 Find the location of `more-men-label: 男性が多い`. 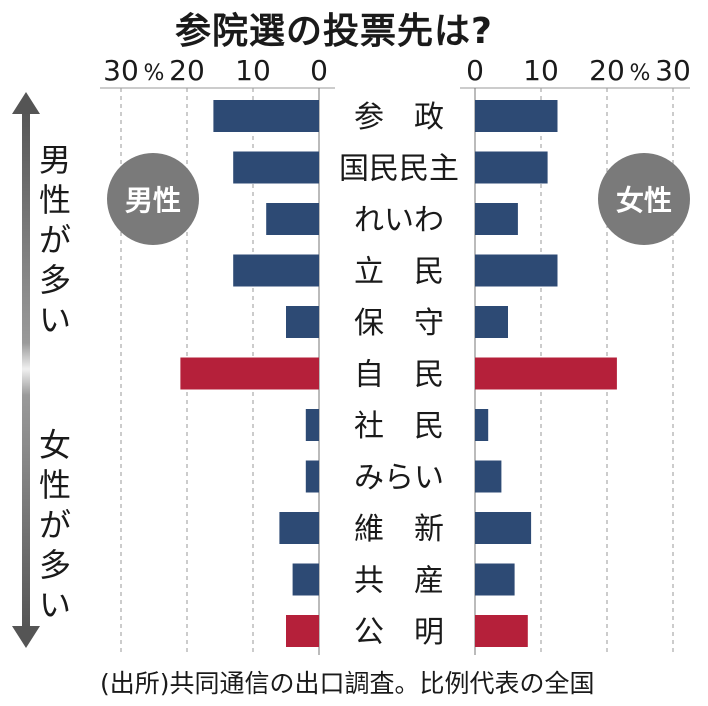

more-men-label: 男性が多い is located at coordinates (55, 240).